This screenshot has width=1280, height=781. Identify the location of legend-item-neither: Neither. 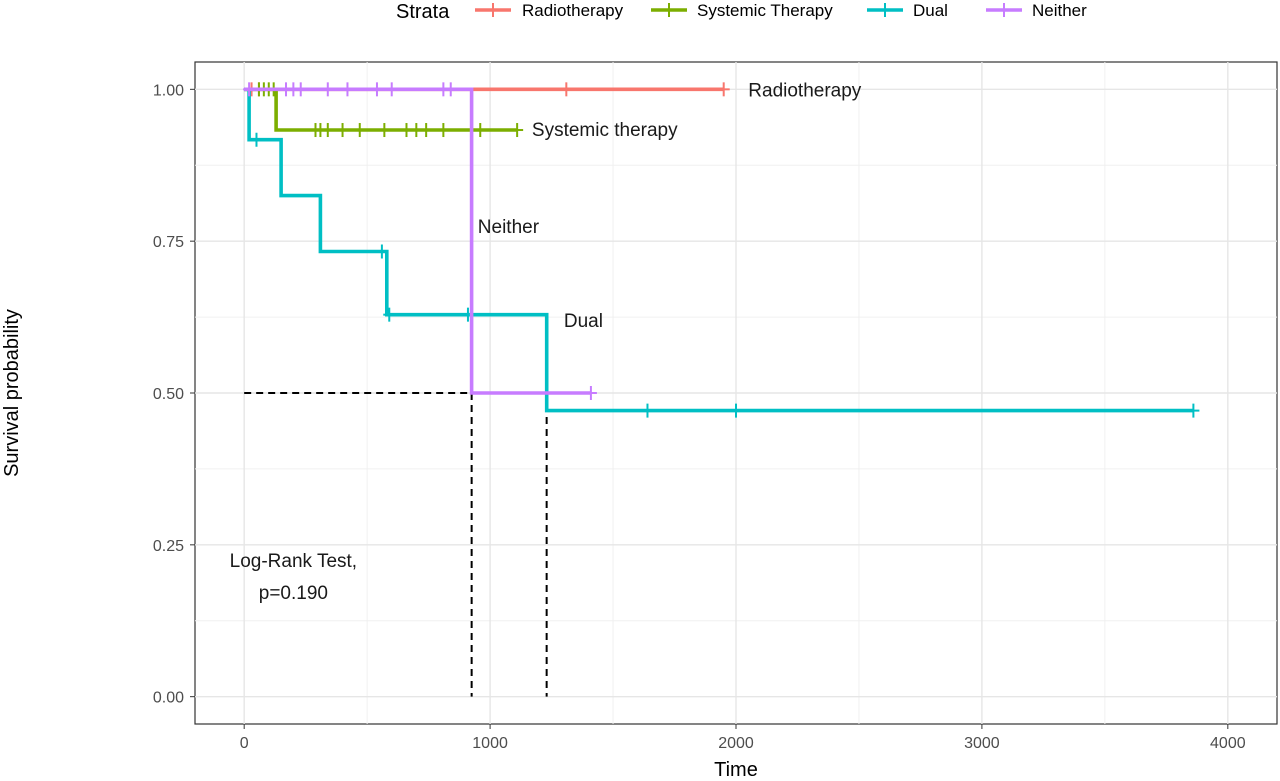
(1036, 10).